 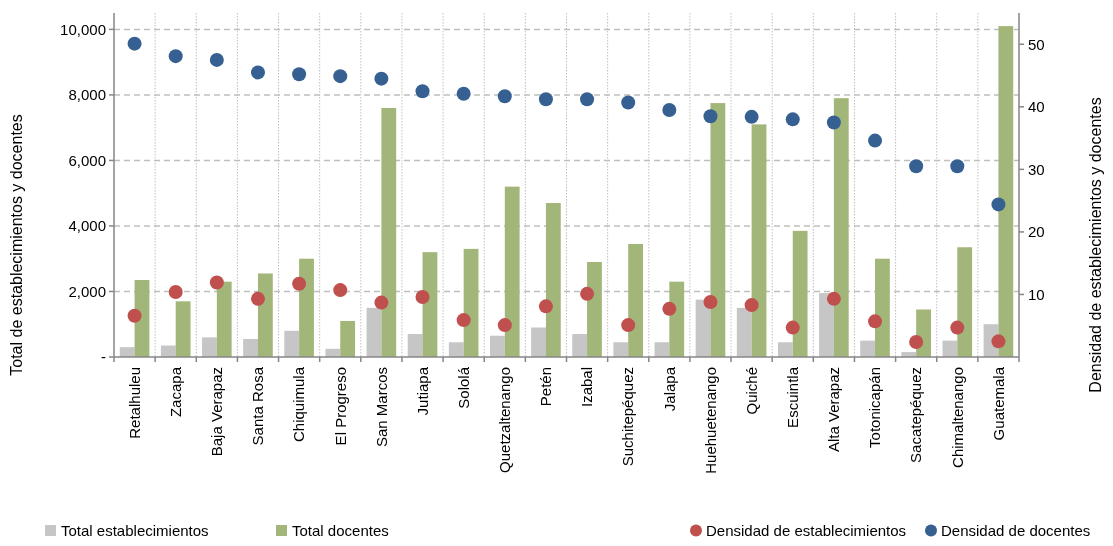 What do you see at coordinates (998, 403) in the screenshot?
I see `x-tick-label: Guatemala` at bounding box center [998, 403].